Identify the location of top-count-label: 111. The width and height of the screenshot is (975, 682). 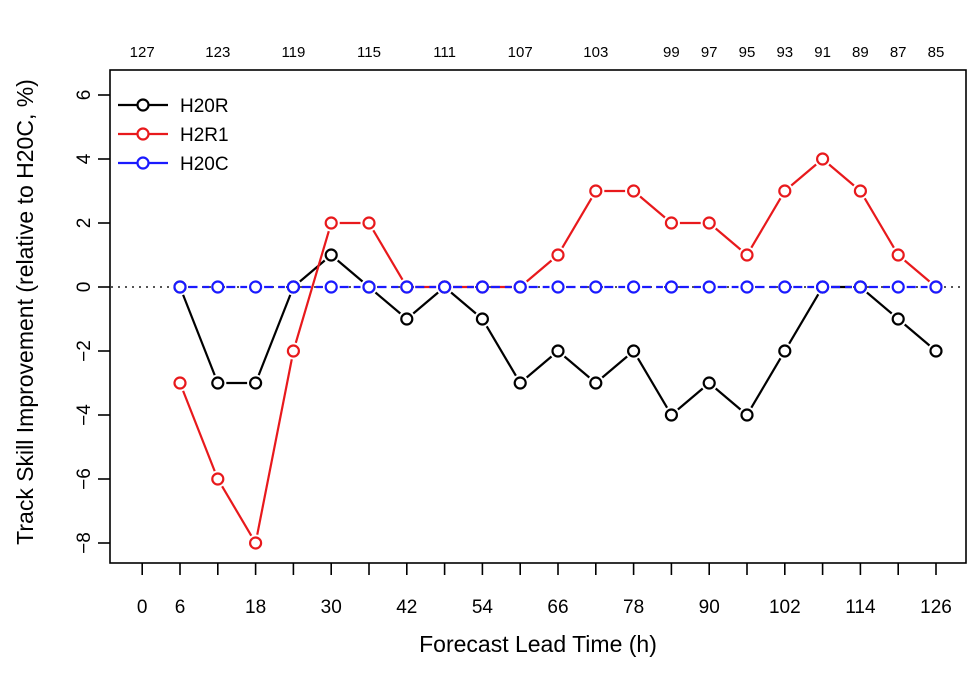
(444, 52).